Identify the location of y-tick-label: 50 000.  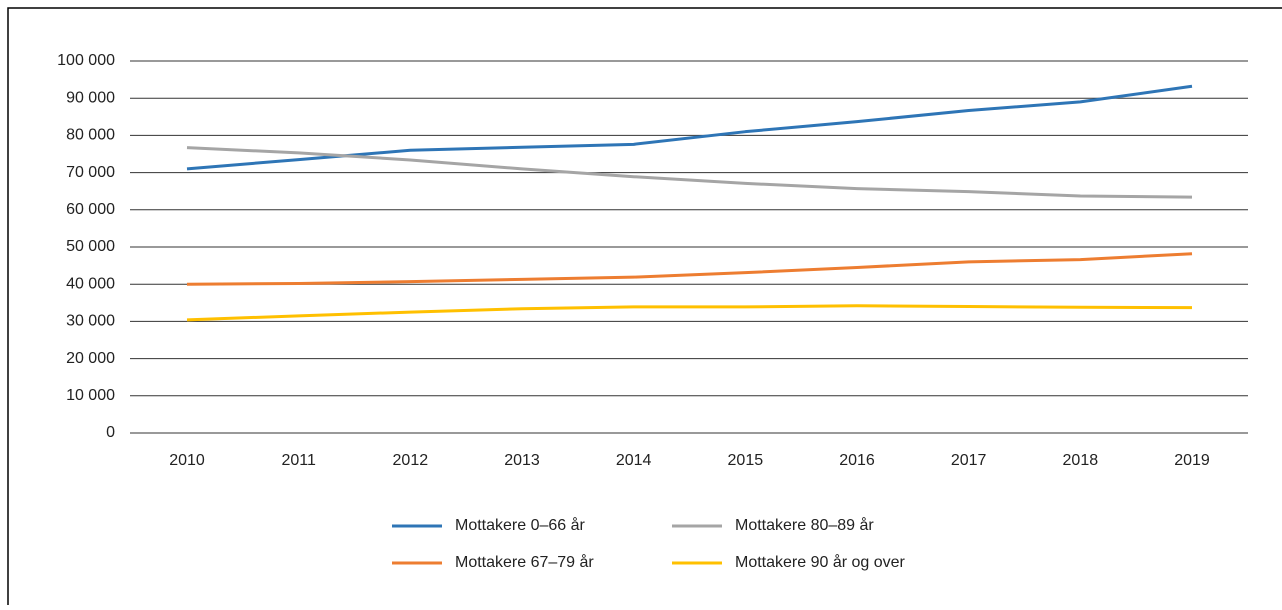
(90, 246).